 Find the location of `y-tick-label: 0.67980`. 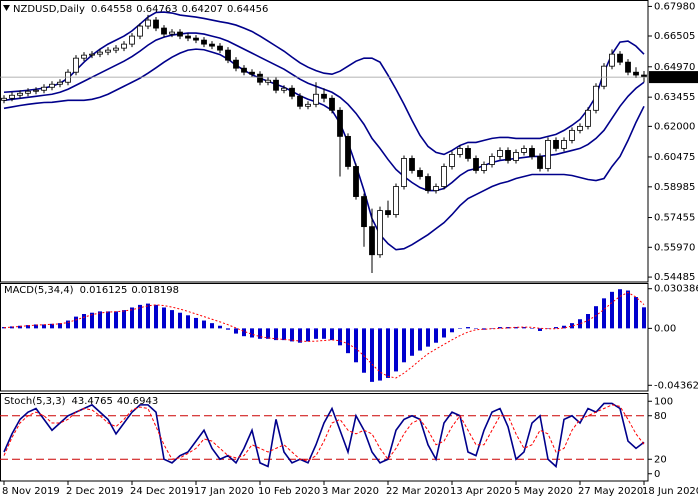

y-tick-label: 0.67980 is located at coordinates (674, 6).